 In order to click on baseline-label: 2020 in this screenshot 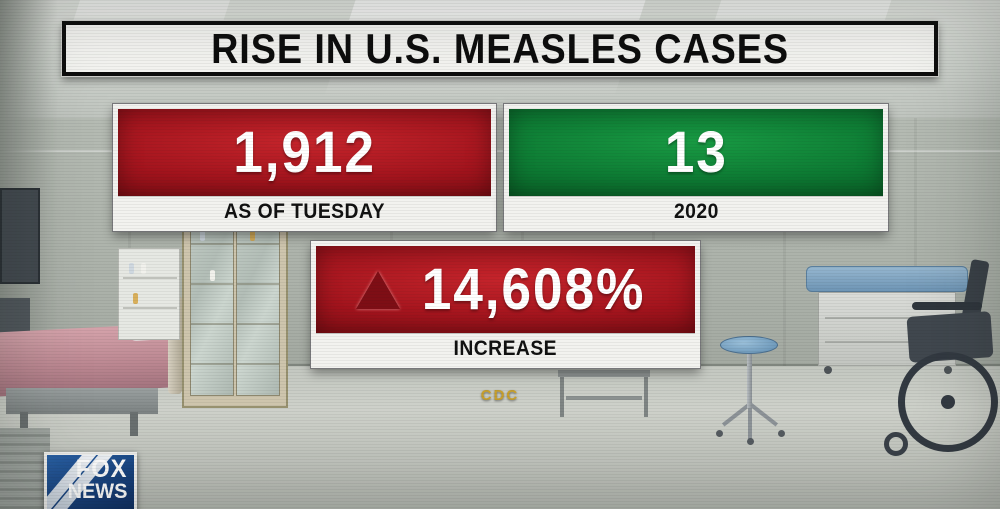, I will do `click(696, 211)`.